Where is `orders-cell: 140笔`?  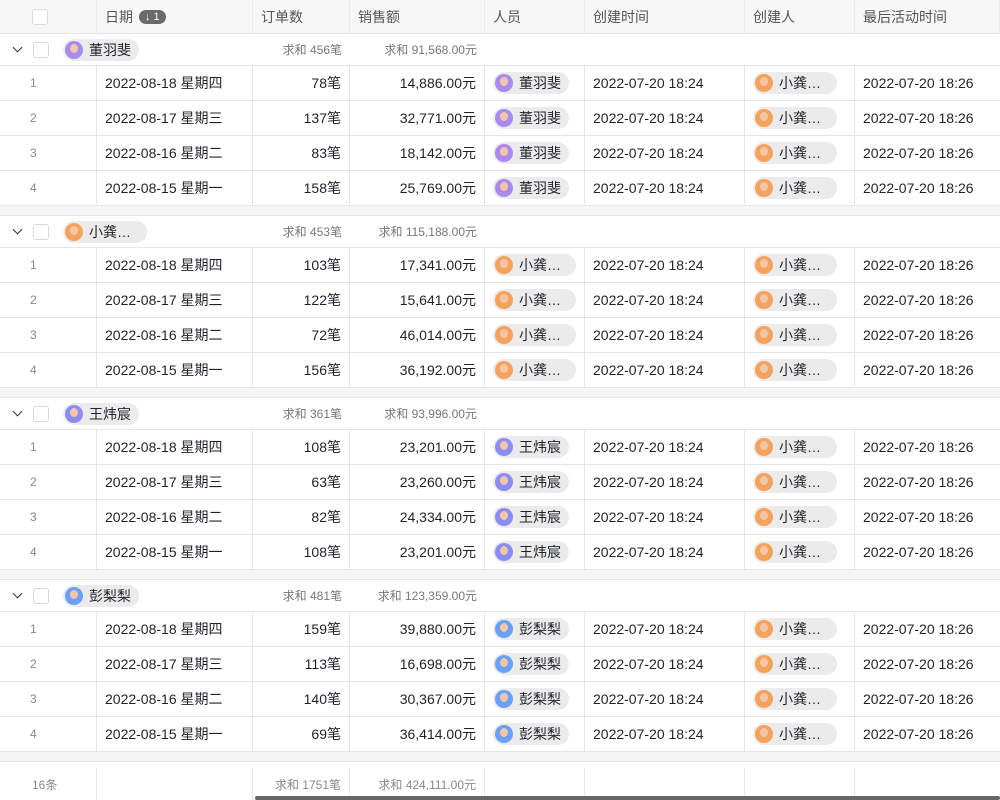
orders-cell: 140笔 is located at coordinates (301, 699).